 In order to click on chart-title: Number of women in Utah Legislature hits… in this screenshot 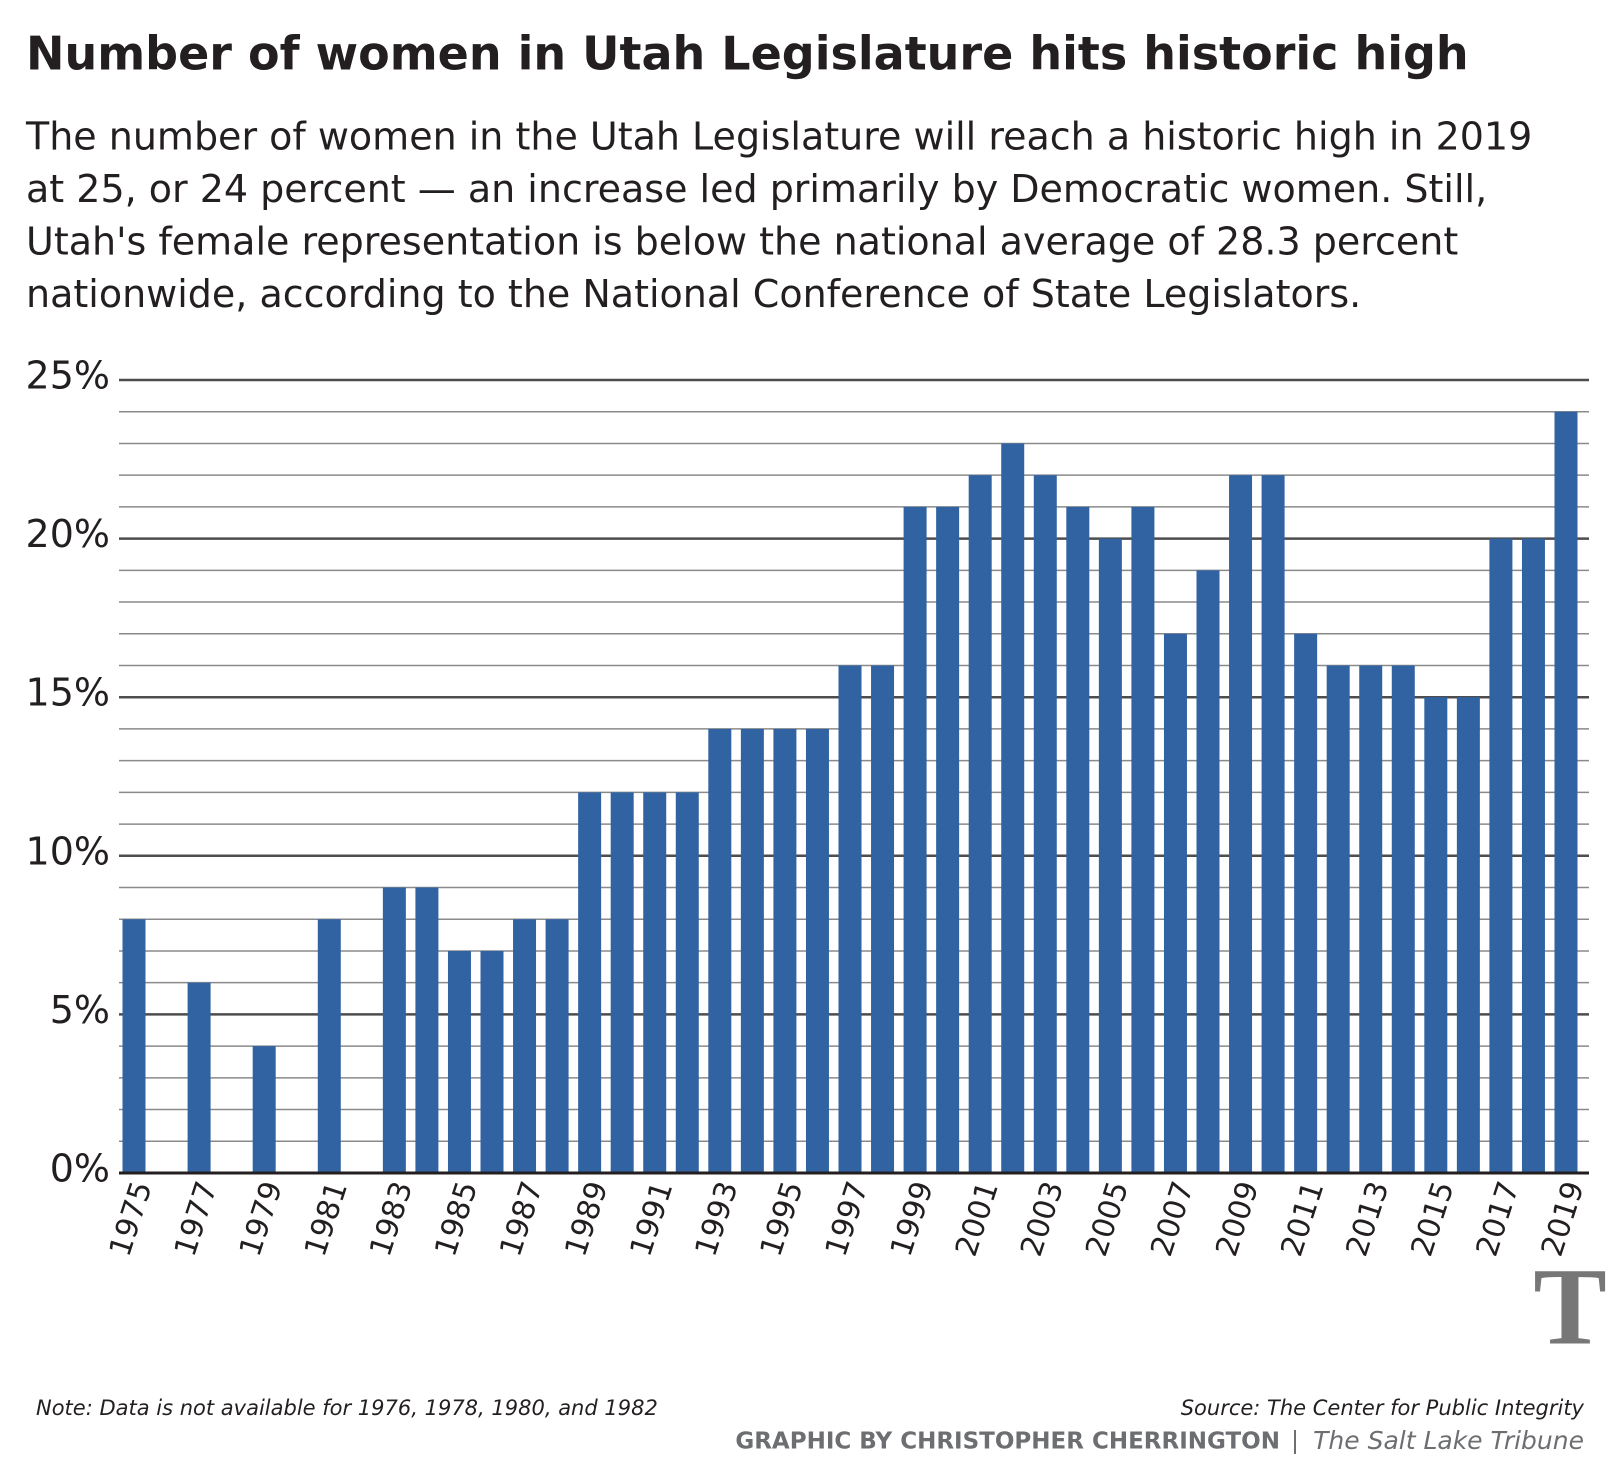, I will do `click(747, 54)`.